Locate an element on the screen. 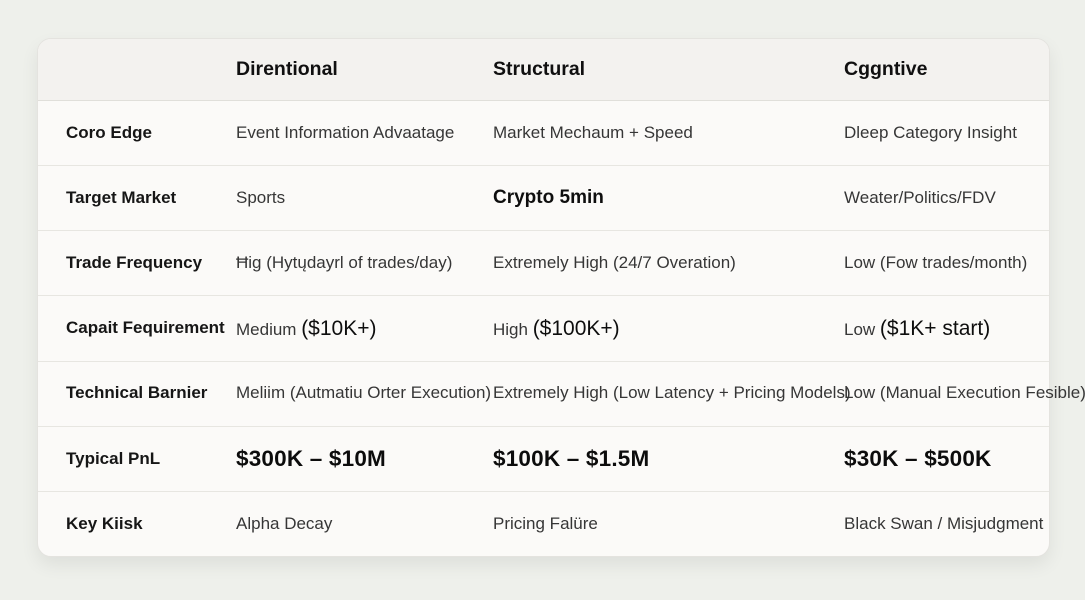 This screenshot has height=600, width=1085. table-cell: Sports is located at coordinates (261, 198).